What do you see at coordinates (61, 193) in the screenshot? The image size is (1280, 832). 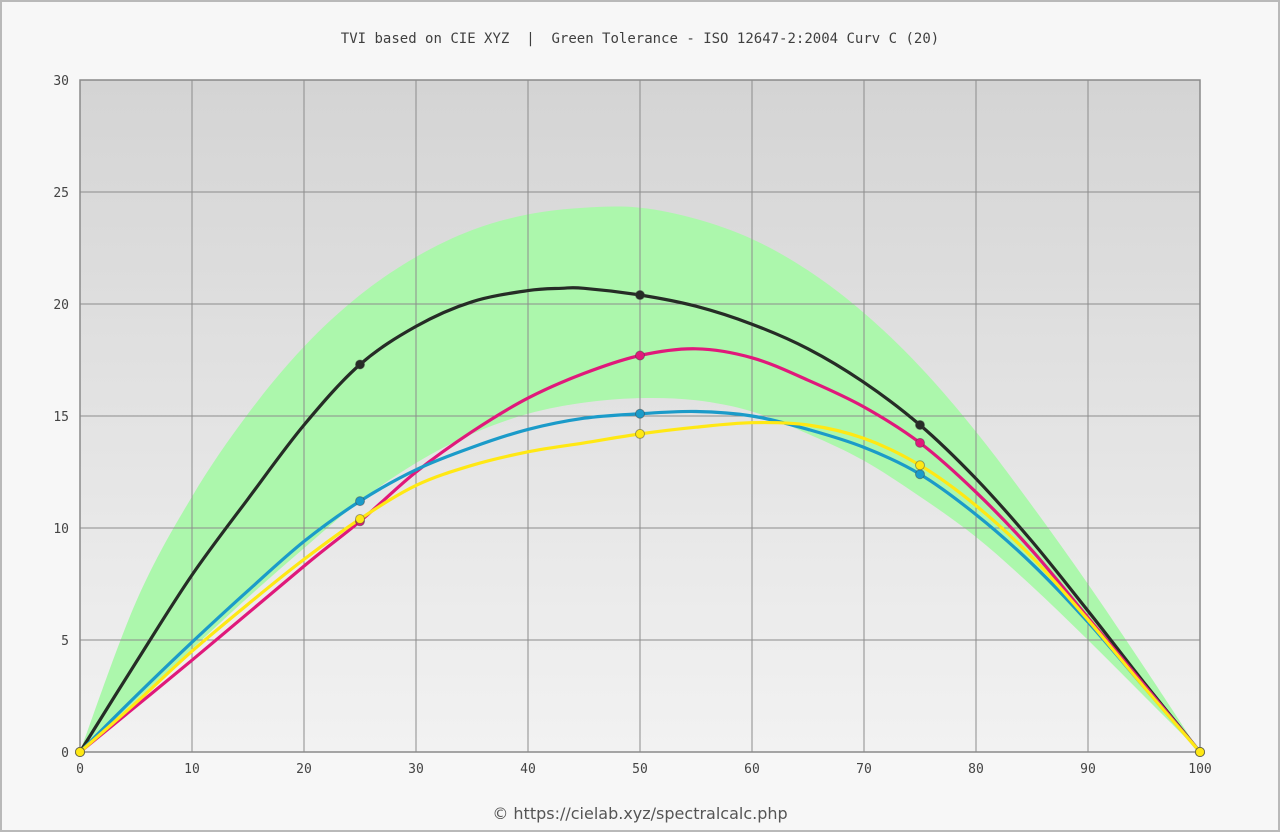 I see `y-tick-label: 25` at bounding box center [61, 193].